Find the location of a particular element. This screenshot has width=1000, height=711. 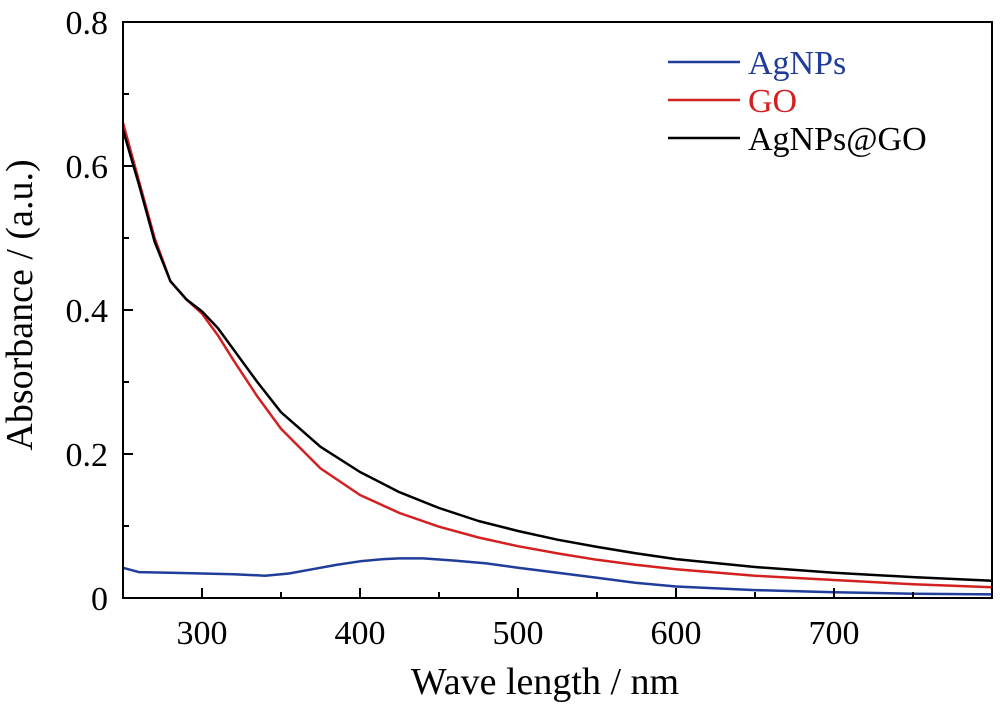

y-tick-label: 0.6 is located at coordinates (87, 167).